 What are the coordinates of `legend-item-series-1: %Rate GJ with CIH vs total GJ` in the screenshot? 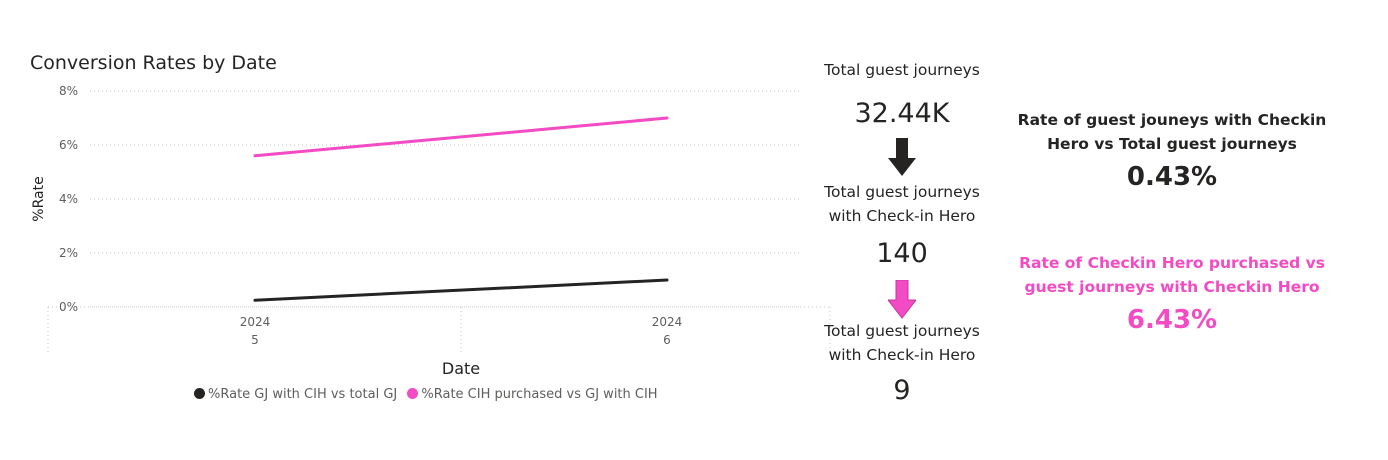 It's located at (297, 394).